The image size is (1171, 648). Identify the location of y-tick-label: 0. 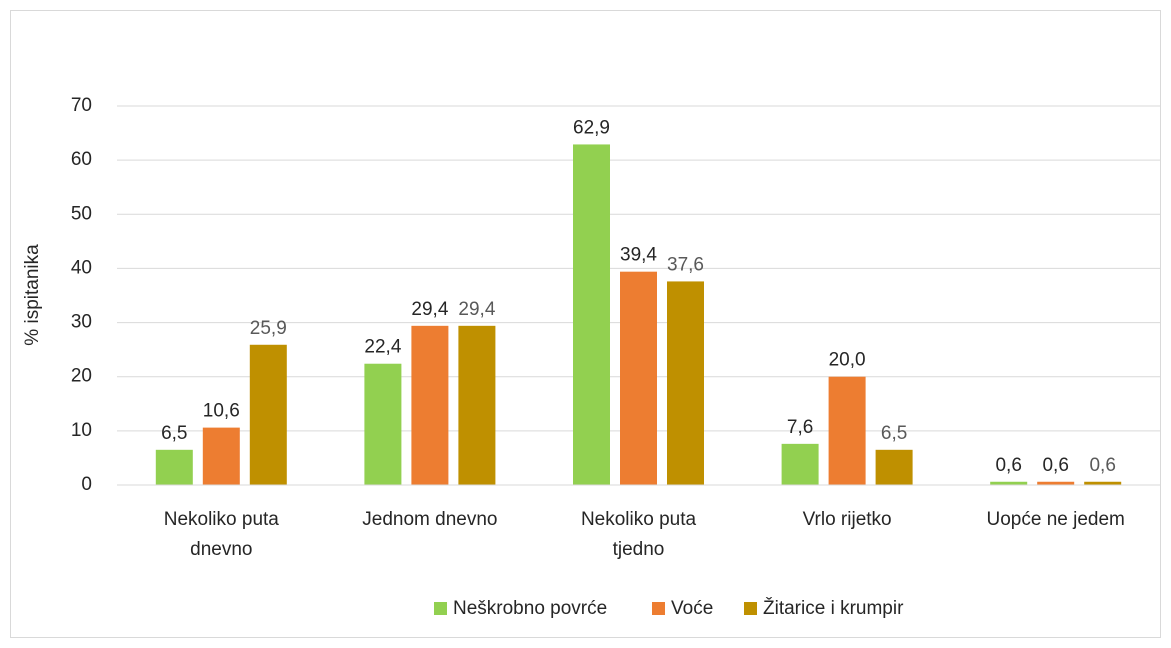
(86, 484).